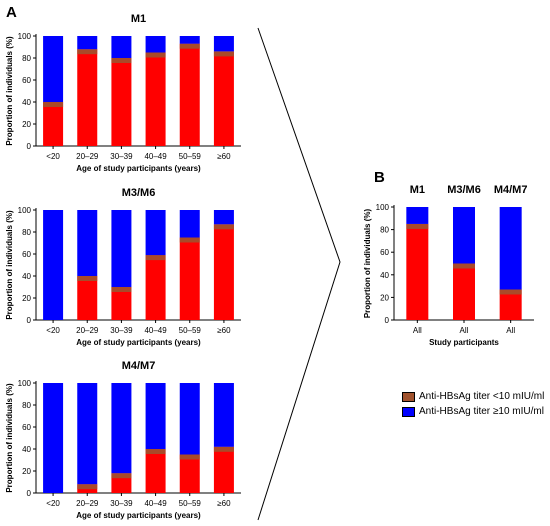 This screenshot has width=550, height=526. I want to click on legend-label-high: Anti-HBsAg titer ≥10 mIU/ml, so click(481, 411).